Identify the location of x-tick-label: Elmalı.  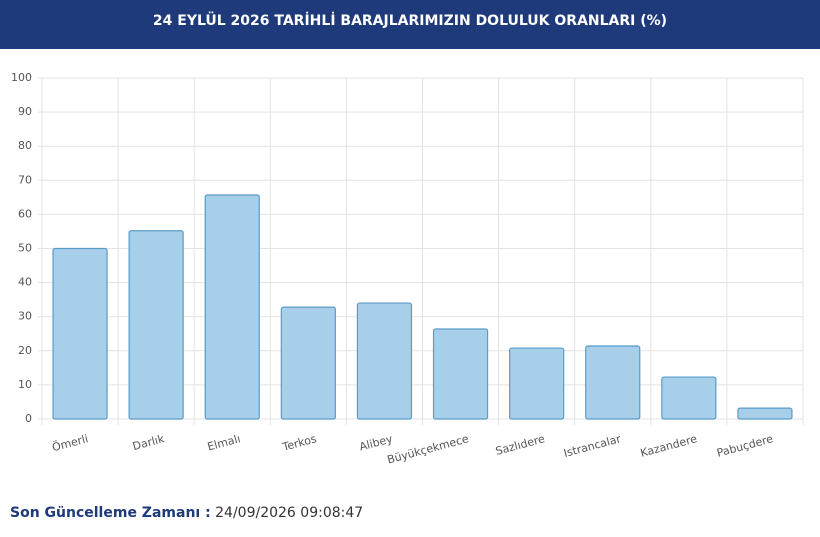
(224, 442).